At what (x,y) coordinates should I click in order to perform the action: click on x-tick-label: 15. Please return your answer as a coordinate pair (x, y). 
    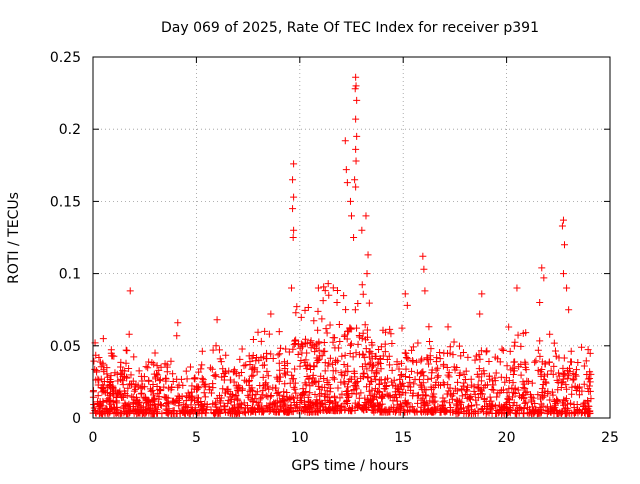
    Looking at the image, I should click on (403, 438).